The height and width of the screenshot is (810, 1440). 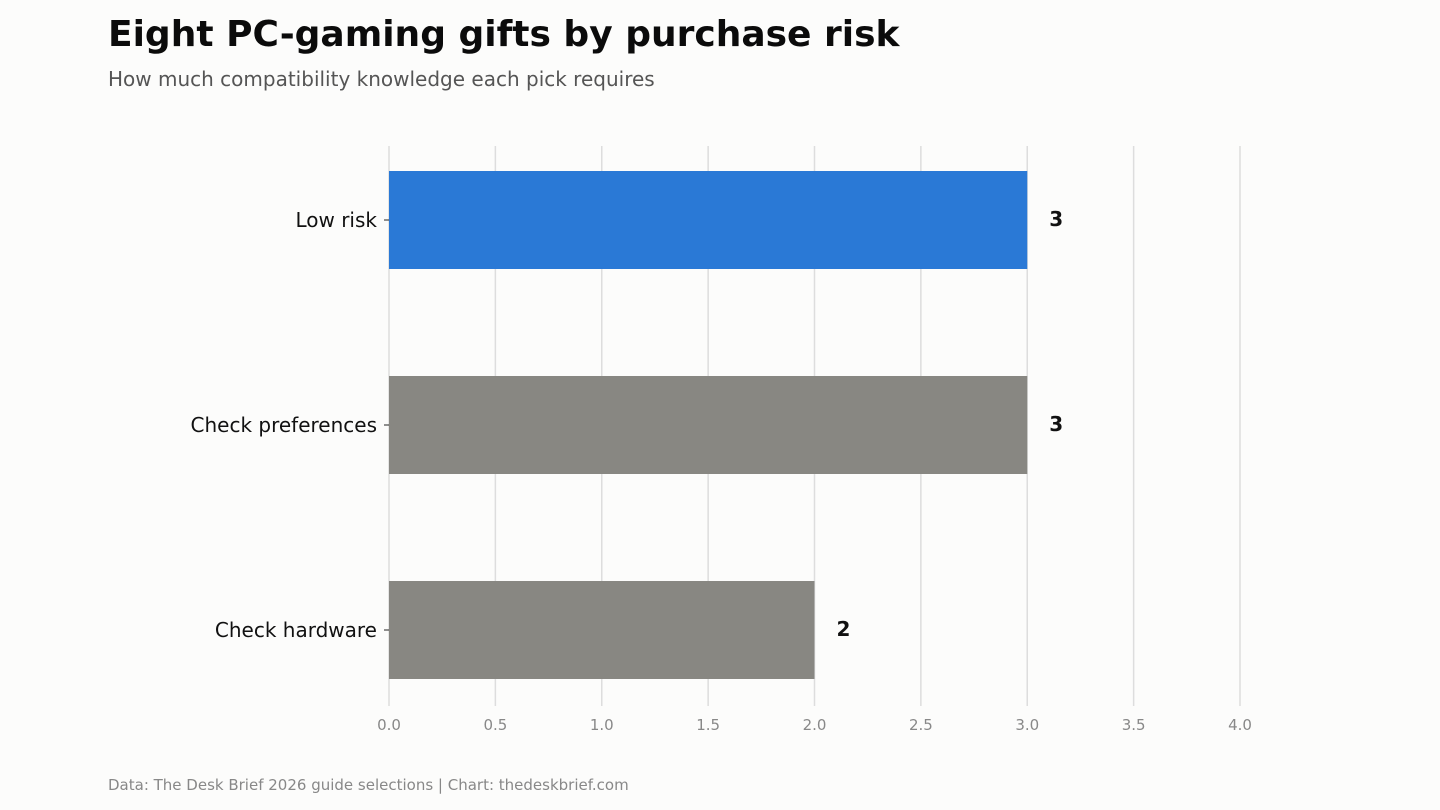 I want to click on chart-title: Eight PC-gaming gifts by purchase risk, so click(x=504, y=34).